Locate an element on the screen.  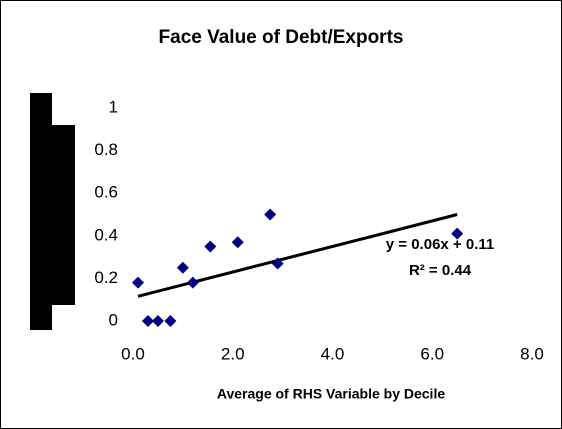
y-tick-label: 0.8 is located at coordinates (106, 149).